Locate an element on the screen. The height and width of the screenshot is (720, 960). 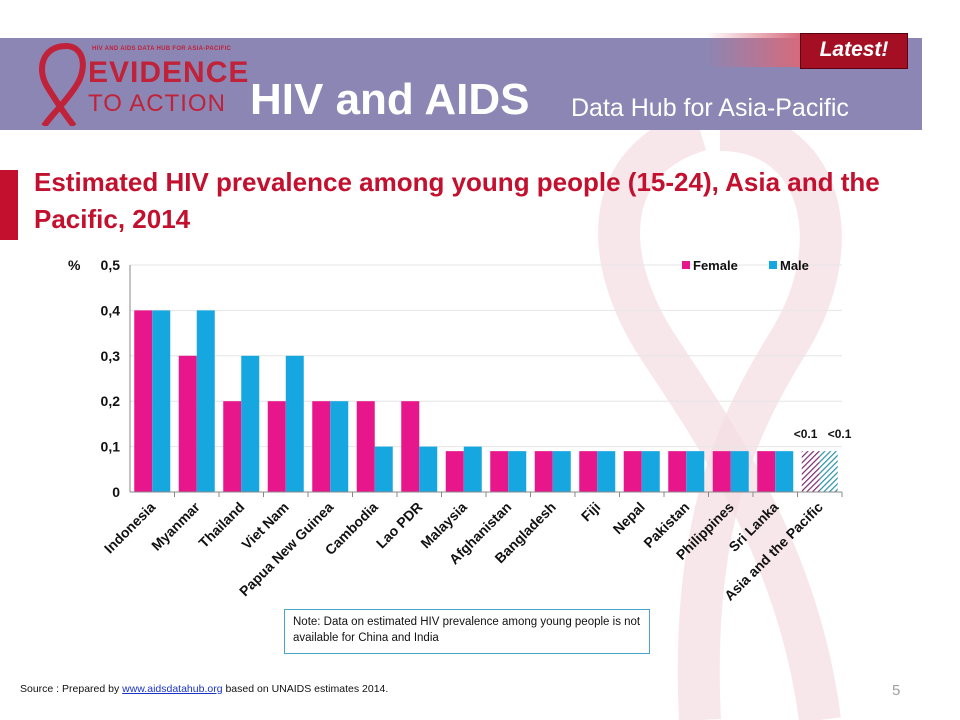
logo-to-action: TO ACTION is located at coordinates (157, 103).